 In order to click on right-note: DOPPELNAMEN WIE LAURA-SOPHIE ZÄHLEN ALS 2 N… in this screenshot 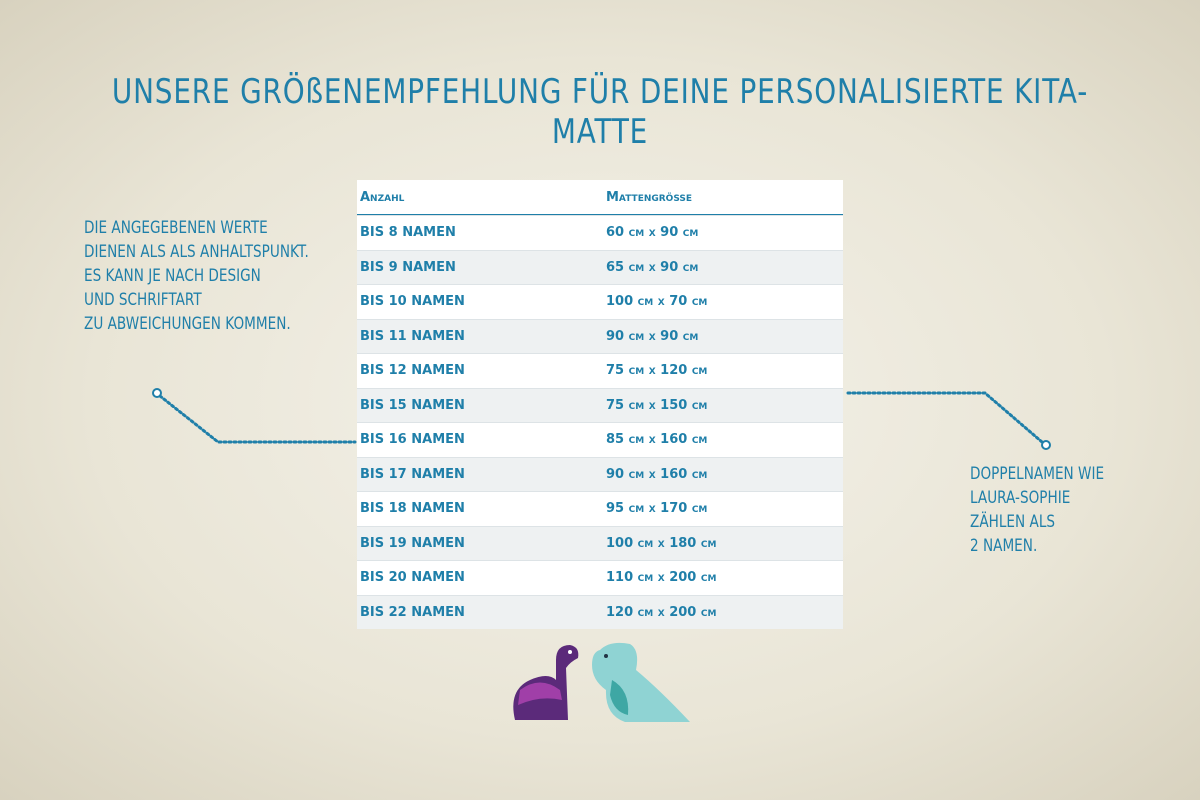, I will do `click(1037, 510)`.